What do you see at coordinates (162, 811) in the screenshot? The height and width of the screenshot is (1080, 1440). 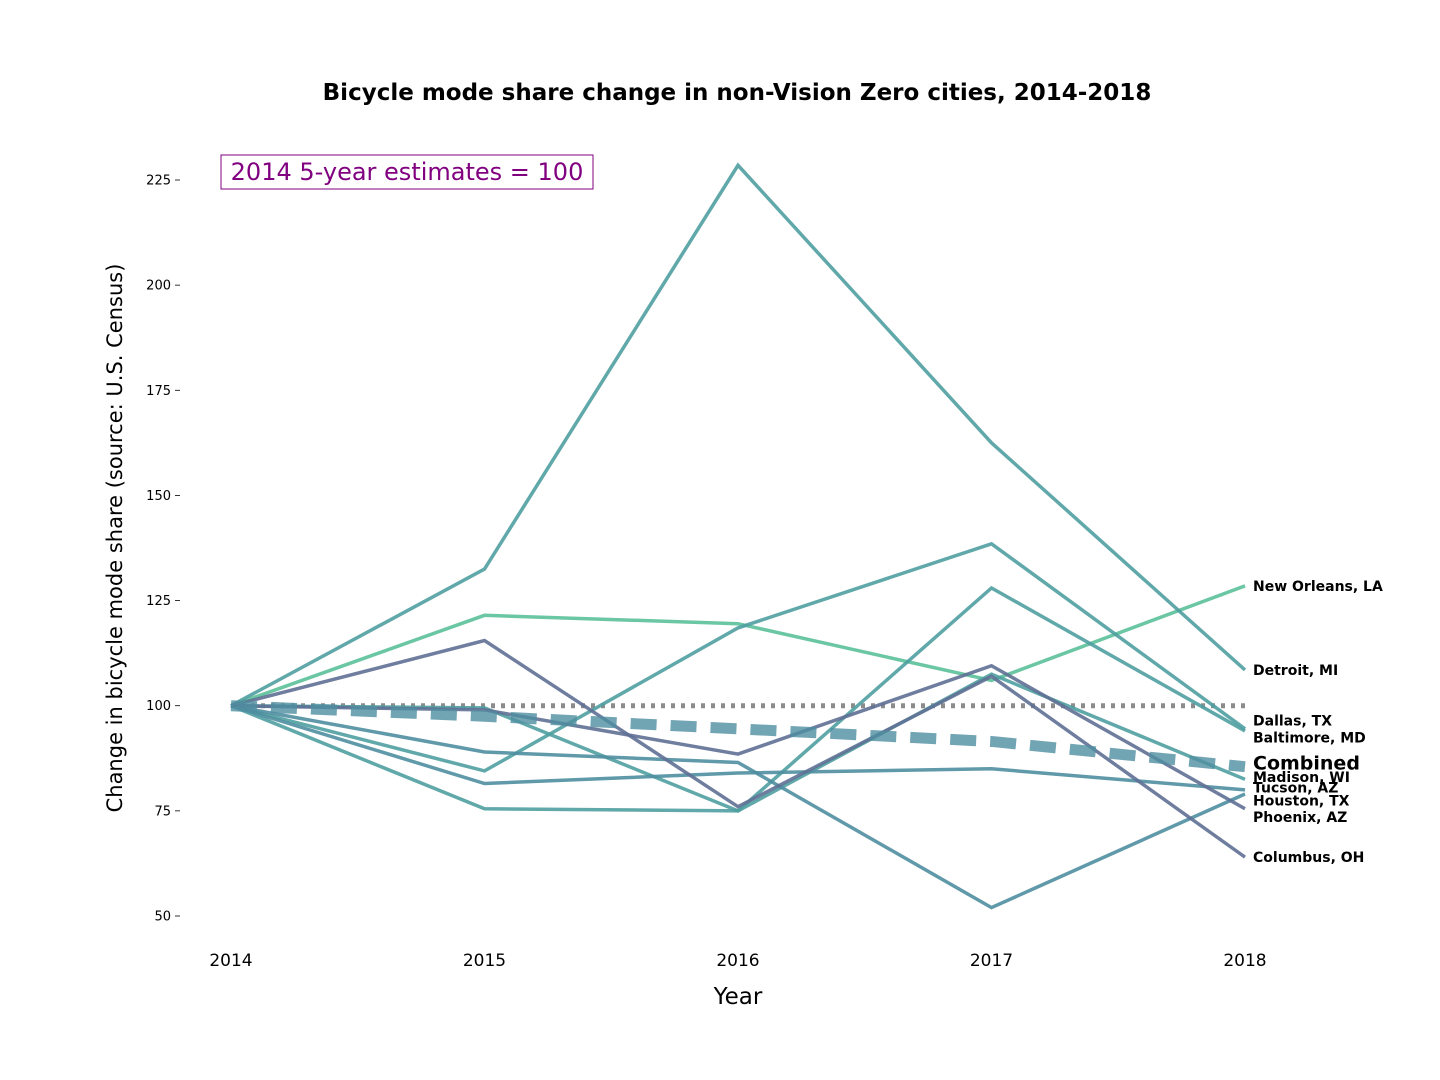 I see `y-tick-label: 75` at bounding box center [162, 811].